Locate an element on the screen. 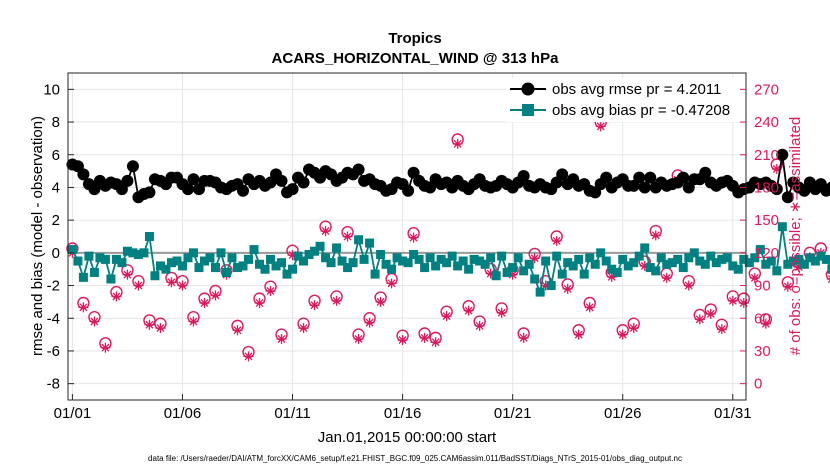 This screenshot has width=830, height=475. y-left-tick-label: -4 is located at coordinates (53, 318).